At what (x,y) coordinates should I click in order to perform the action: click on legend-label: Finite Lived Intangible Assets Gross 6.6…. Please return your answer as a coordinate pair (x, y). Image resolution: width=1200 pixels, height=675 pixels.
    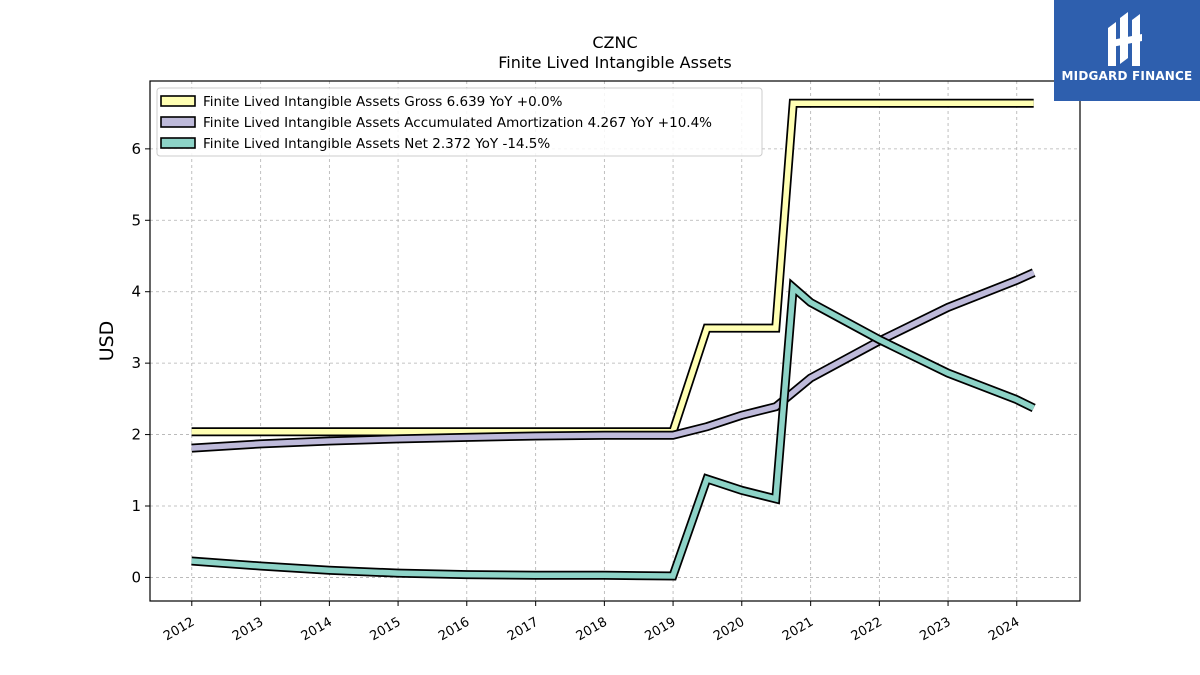
    Looking at the image, I should click on (383, 102).